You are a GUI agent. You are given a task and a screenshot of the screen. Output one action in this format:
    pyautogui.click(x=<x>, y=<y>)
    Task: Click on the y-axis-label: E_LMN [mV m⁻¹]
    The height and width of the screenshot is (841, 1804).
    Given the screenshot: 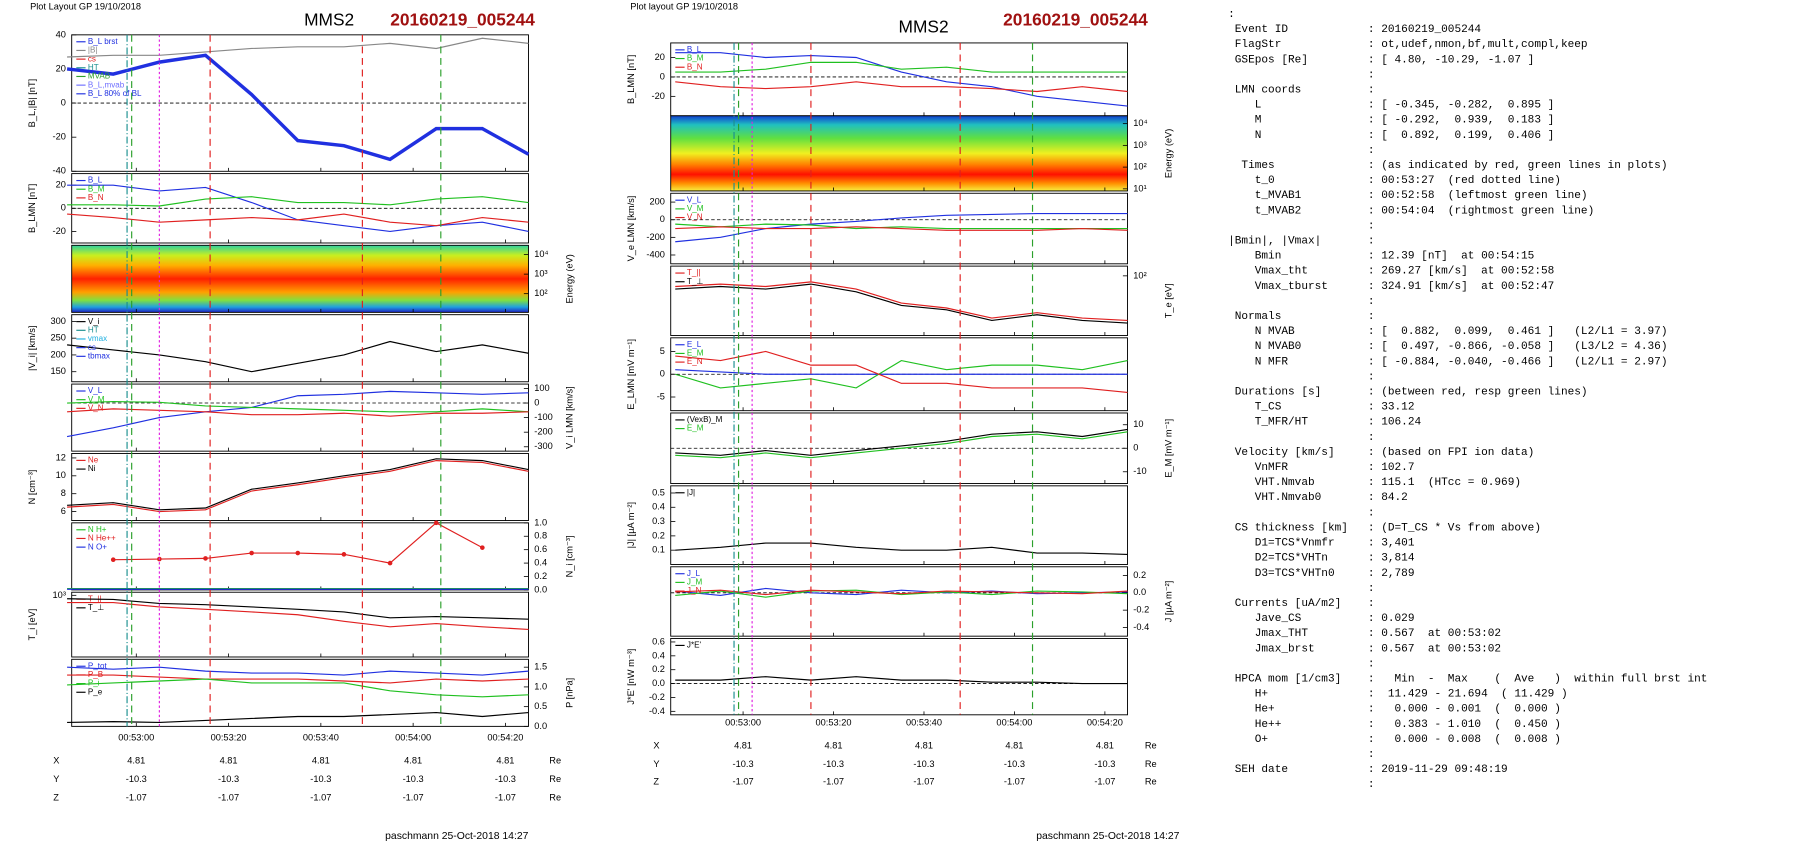 What is the action you would take?
    pyautogui.click(x=631, y=374)
    